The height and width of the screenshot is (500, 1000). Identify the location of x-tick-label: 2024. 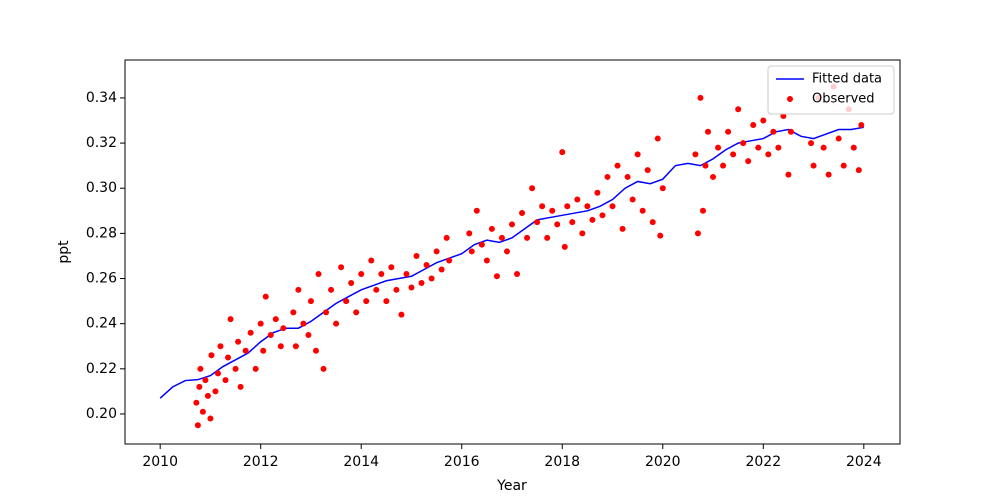
(864, 462).